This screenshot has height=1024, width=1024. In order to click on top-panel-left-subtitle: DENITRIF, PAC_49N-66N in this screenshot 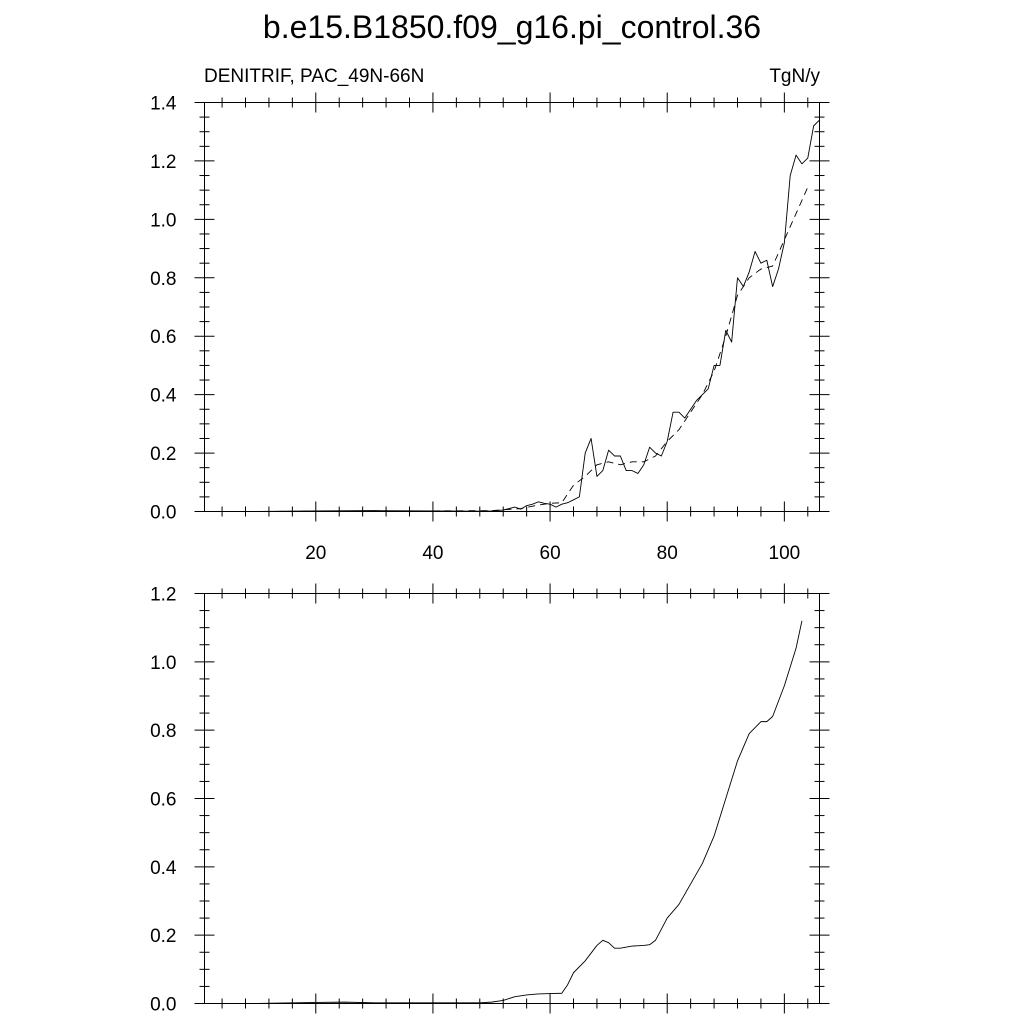, I will do `click(314, 76)`.